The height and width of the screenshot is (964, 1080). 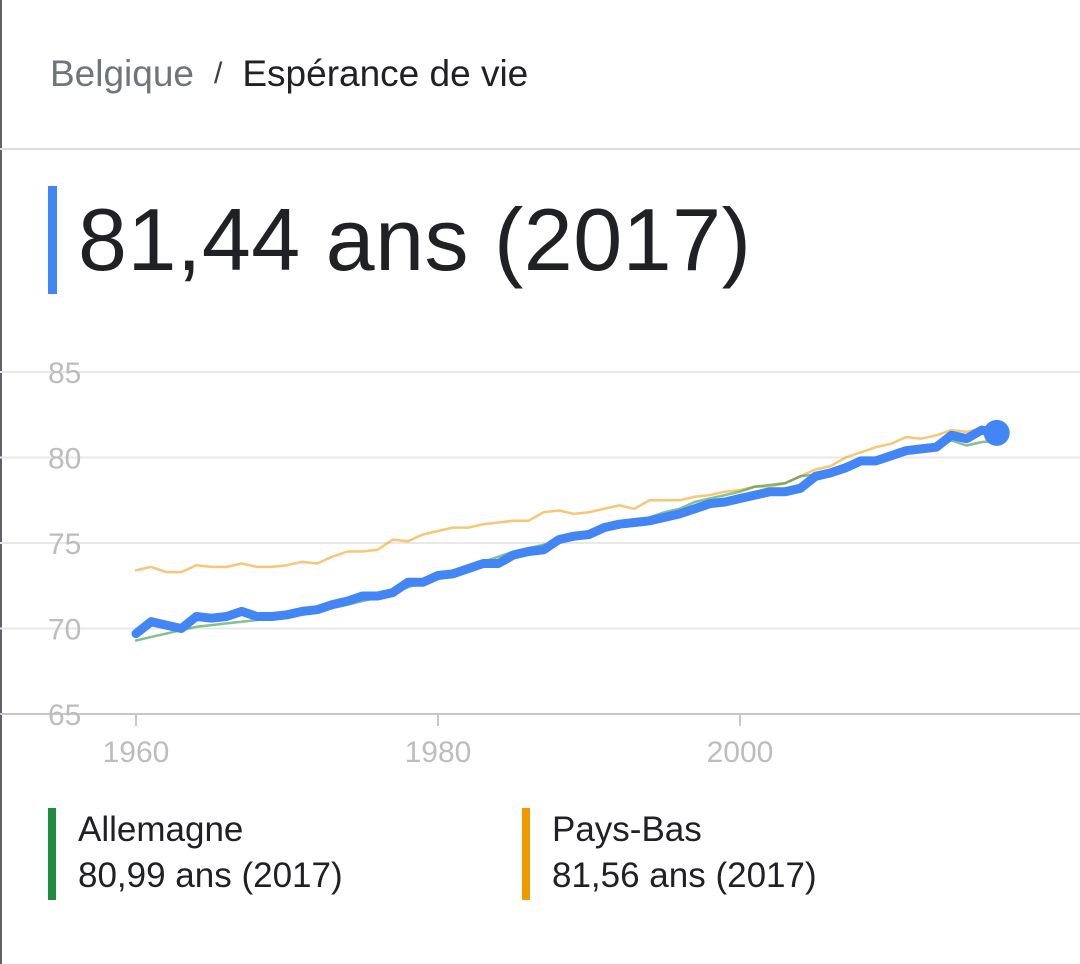 I want to click on series-endpoint-belgique, so click(x=996, y=432).